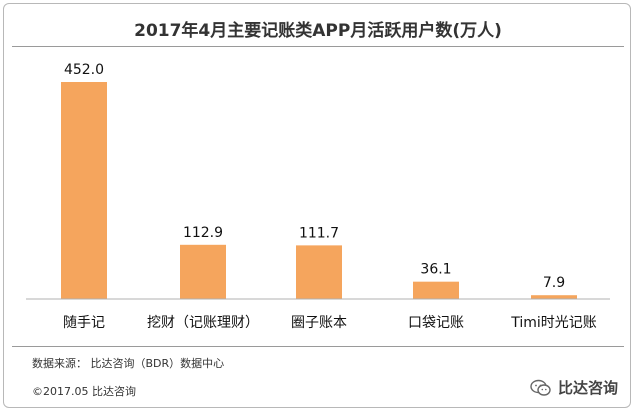 The image size is (636, 413). I want to click on footer-divider, so click(318, 346).